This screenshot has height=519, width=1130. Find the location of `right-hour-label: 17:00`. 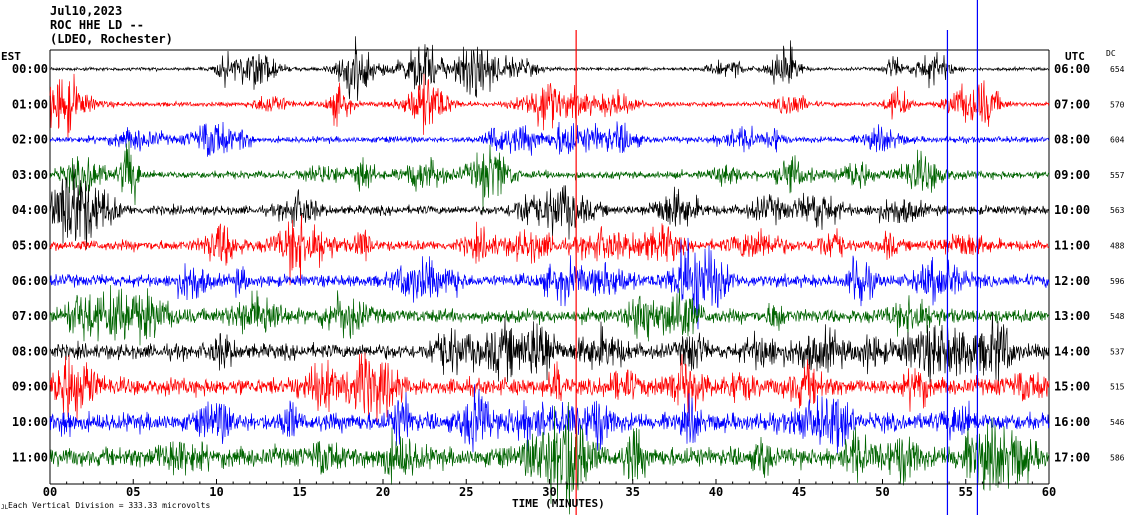

right-hour-label: 17:00 is located at coordinates (1072, 457).